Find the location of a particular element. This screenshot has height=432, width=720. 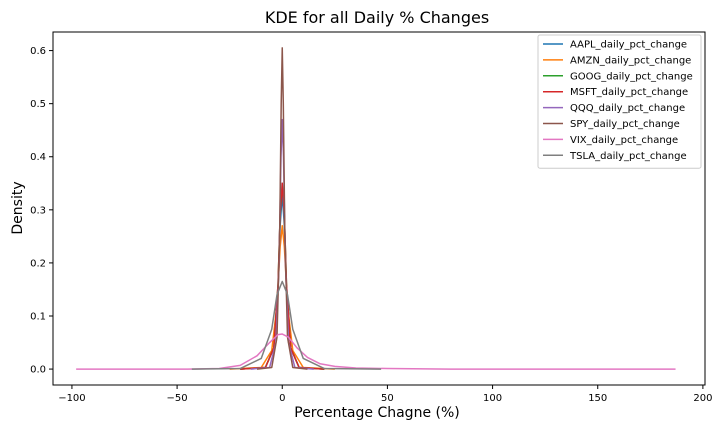

y-axis: 0.0 0.1 0.2 0.3 0.4 0.5 0.6 is located at coordinates (41, 211).